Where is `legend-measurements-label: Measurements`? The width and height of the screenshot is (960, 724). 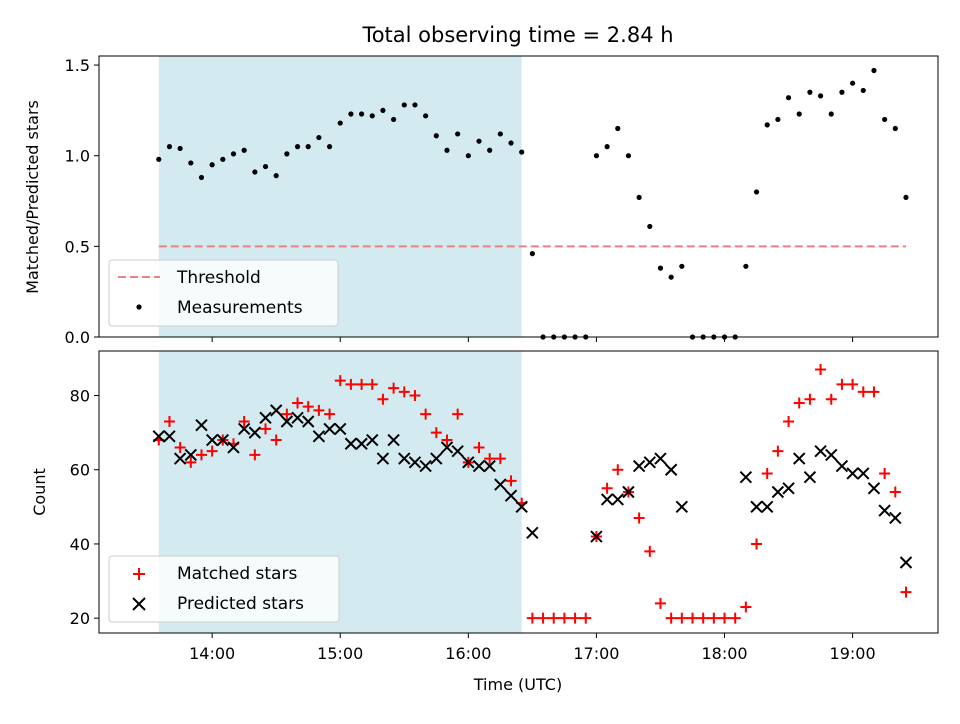 legend-measurements-label: Measurements is located at coordinates (240, 308).